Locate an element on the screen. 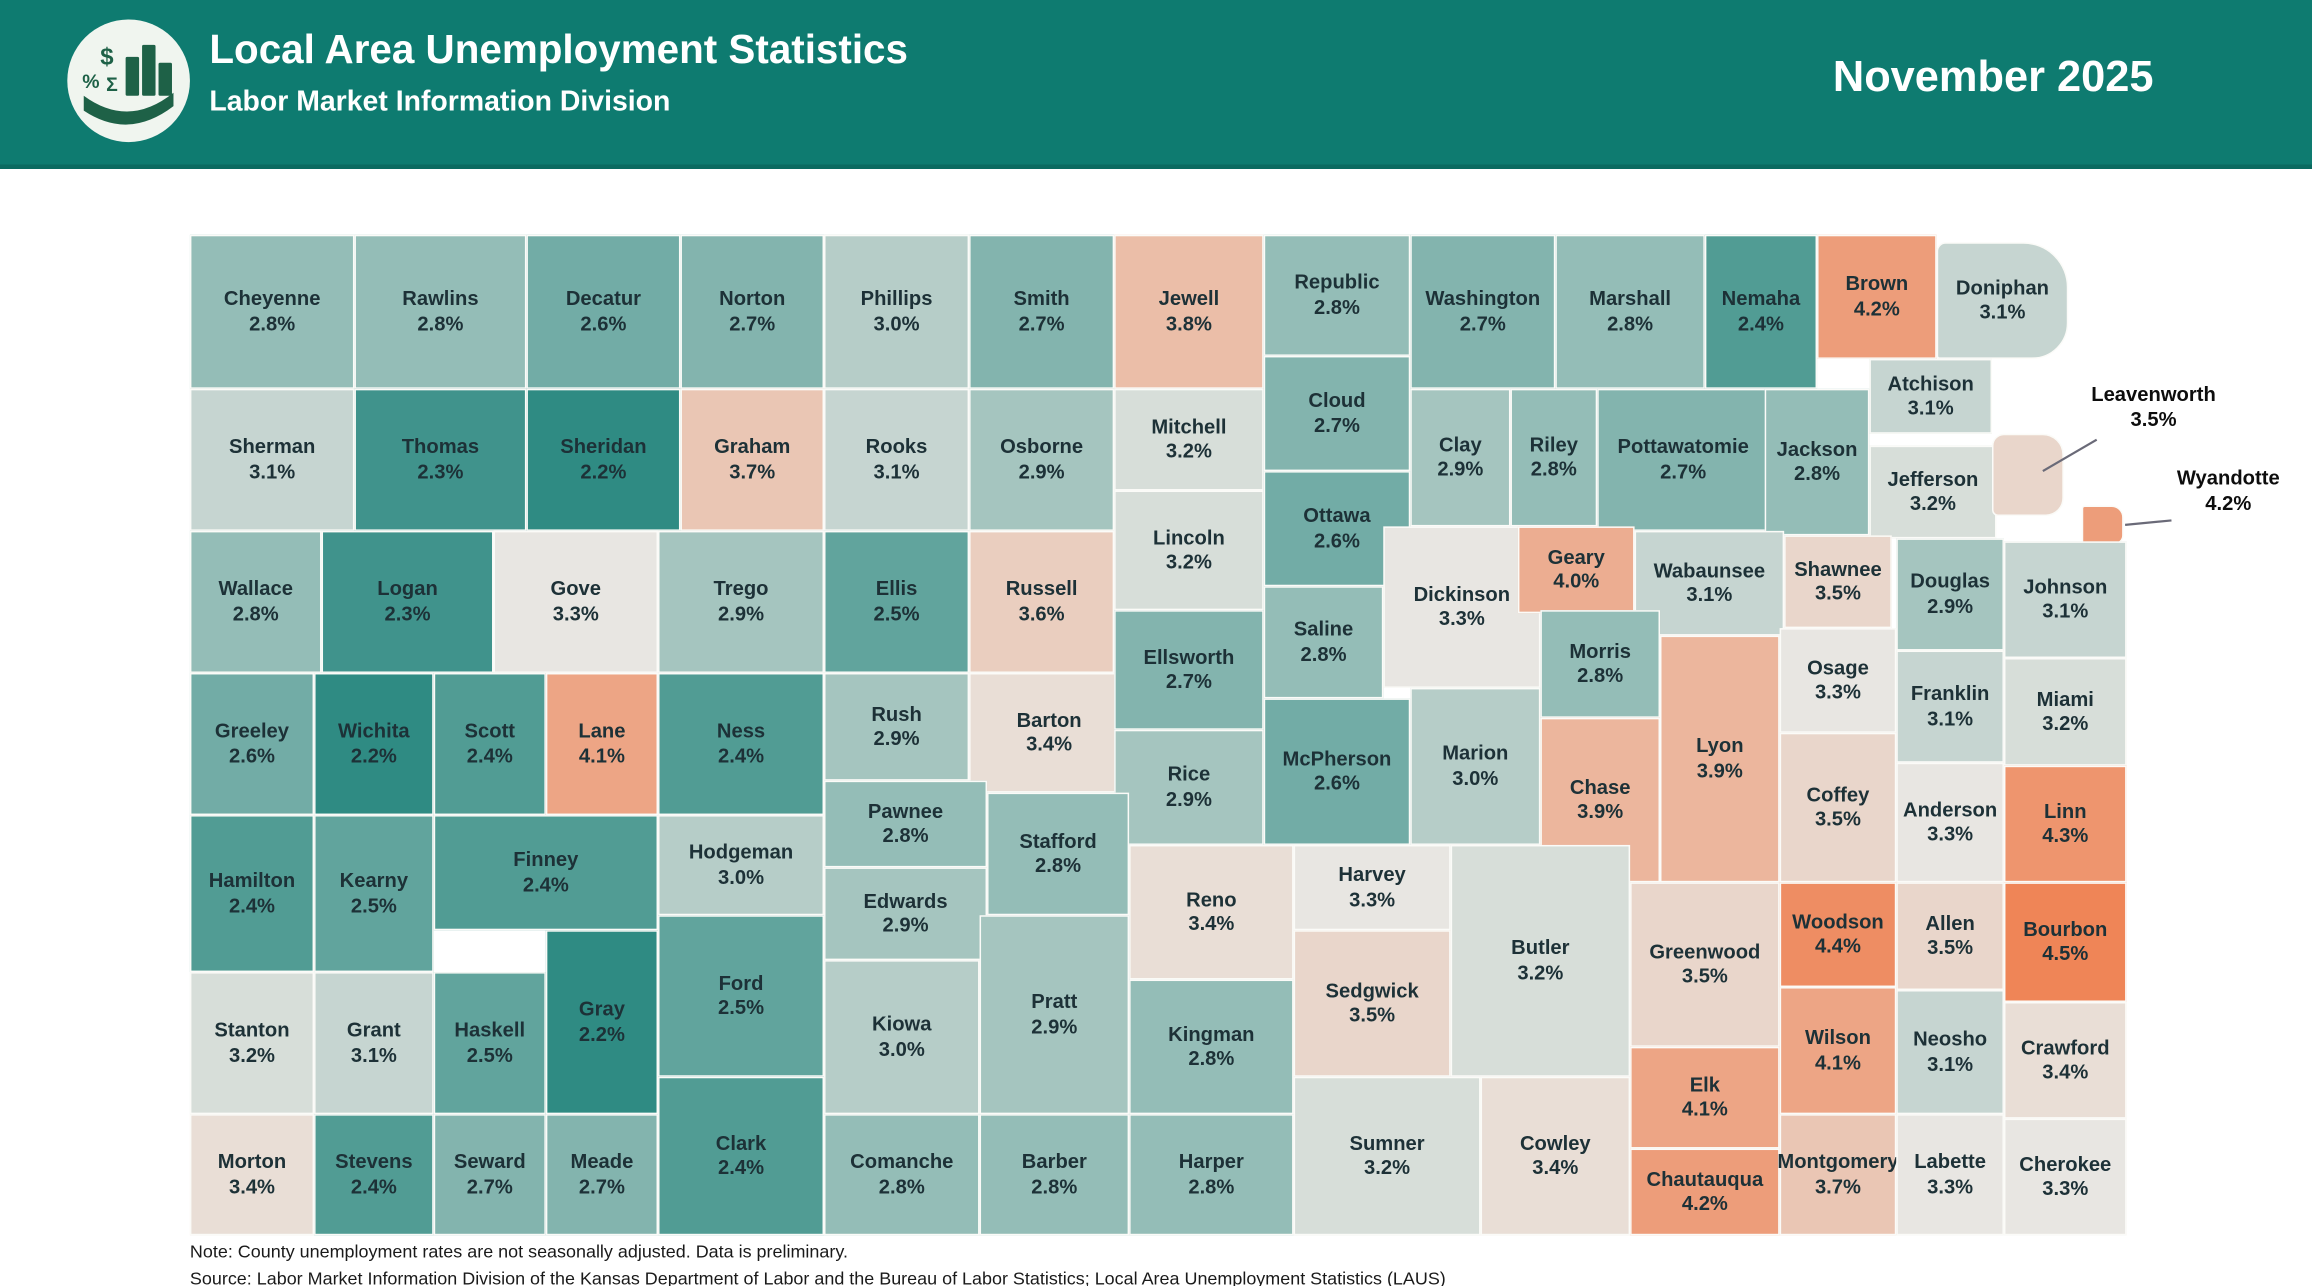  county-leavenworth is located at coordinates (2028, 474).